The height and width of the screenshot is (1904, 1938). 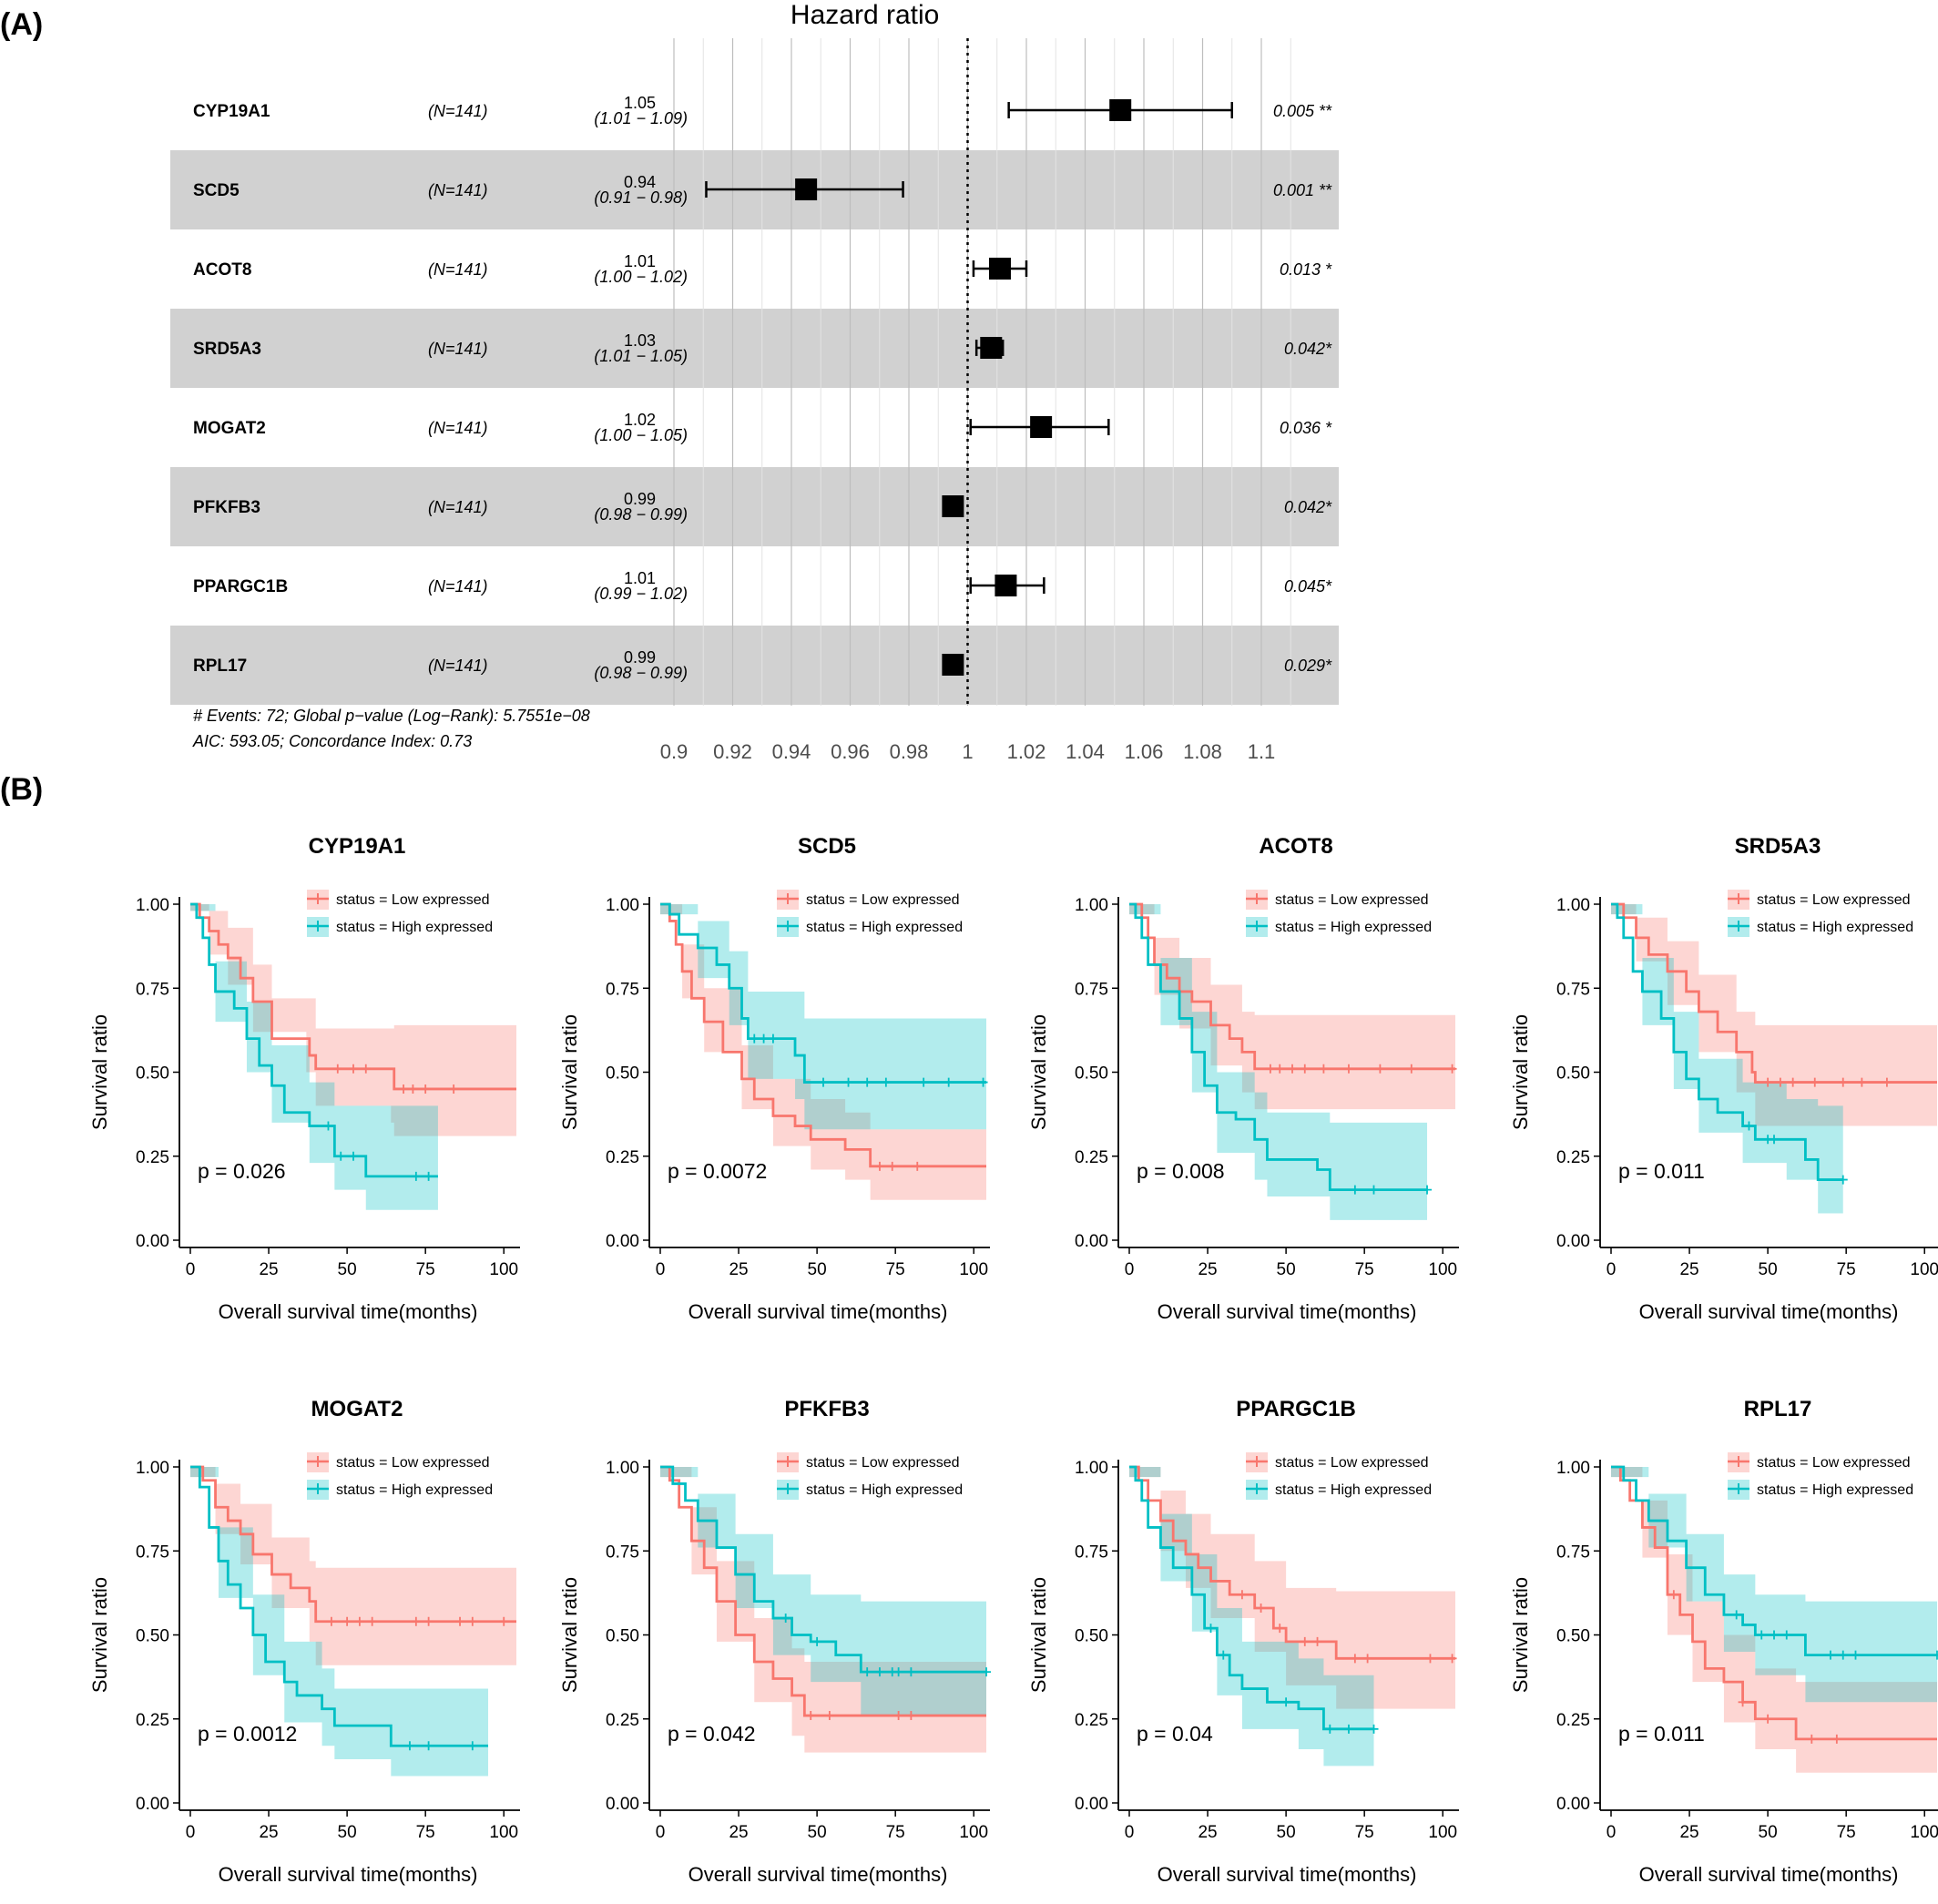 I want to click on hr-value-cyp19a1: 1.05, so click(x=640, y=103).